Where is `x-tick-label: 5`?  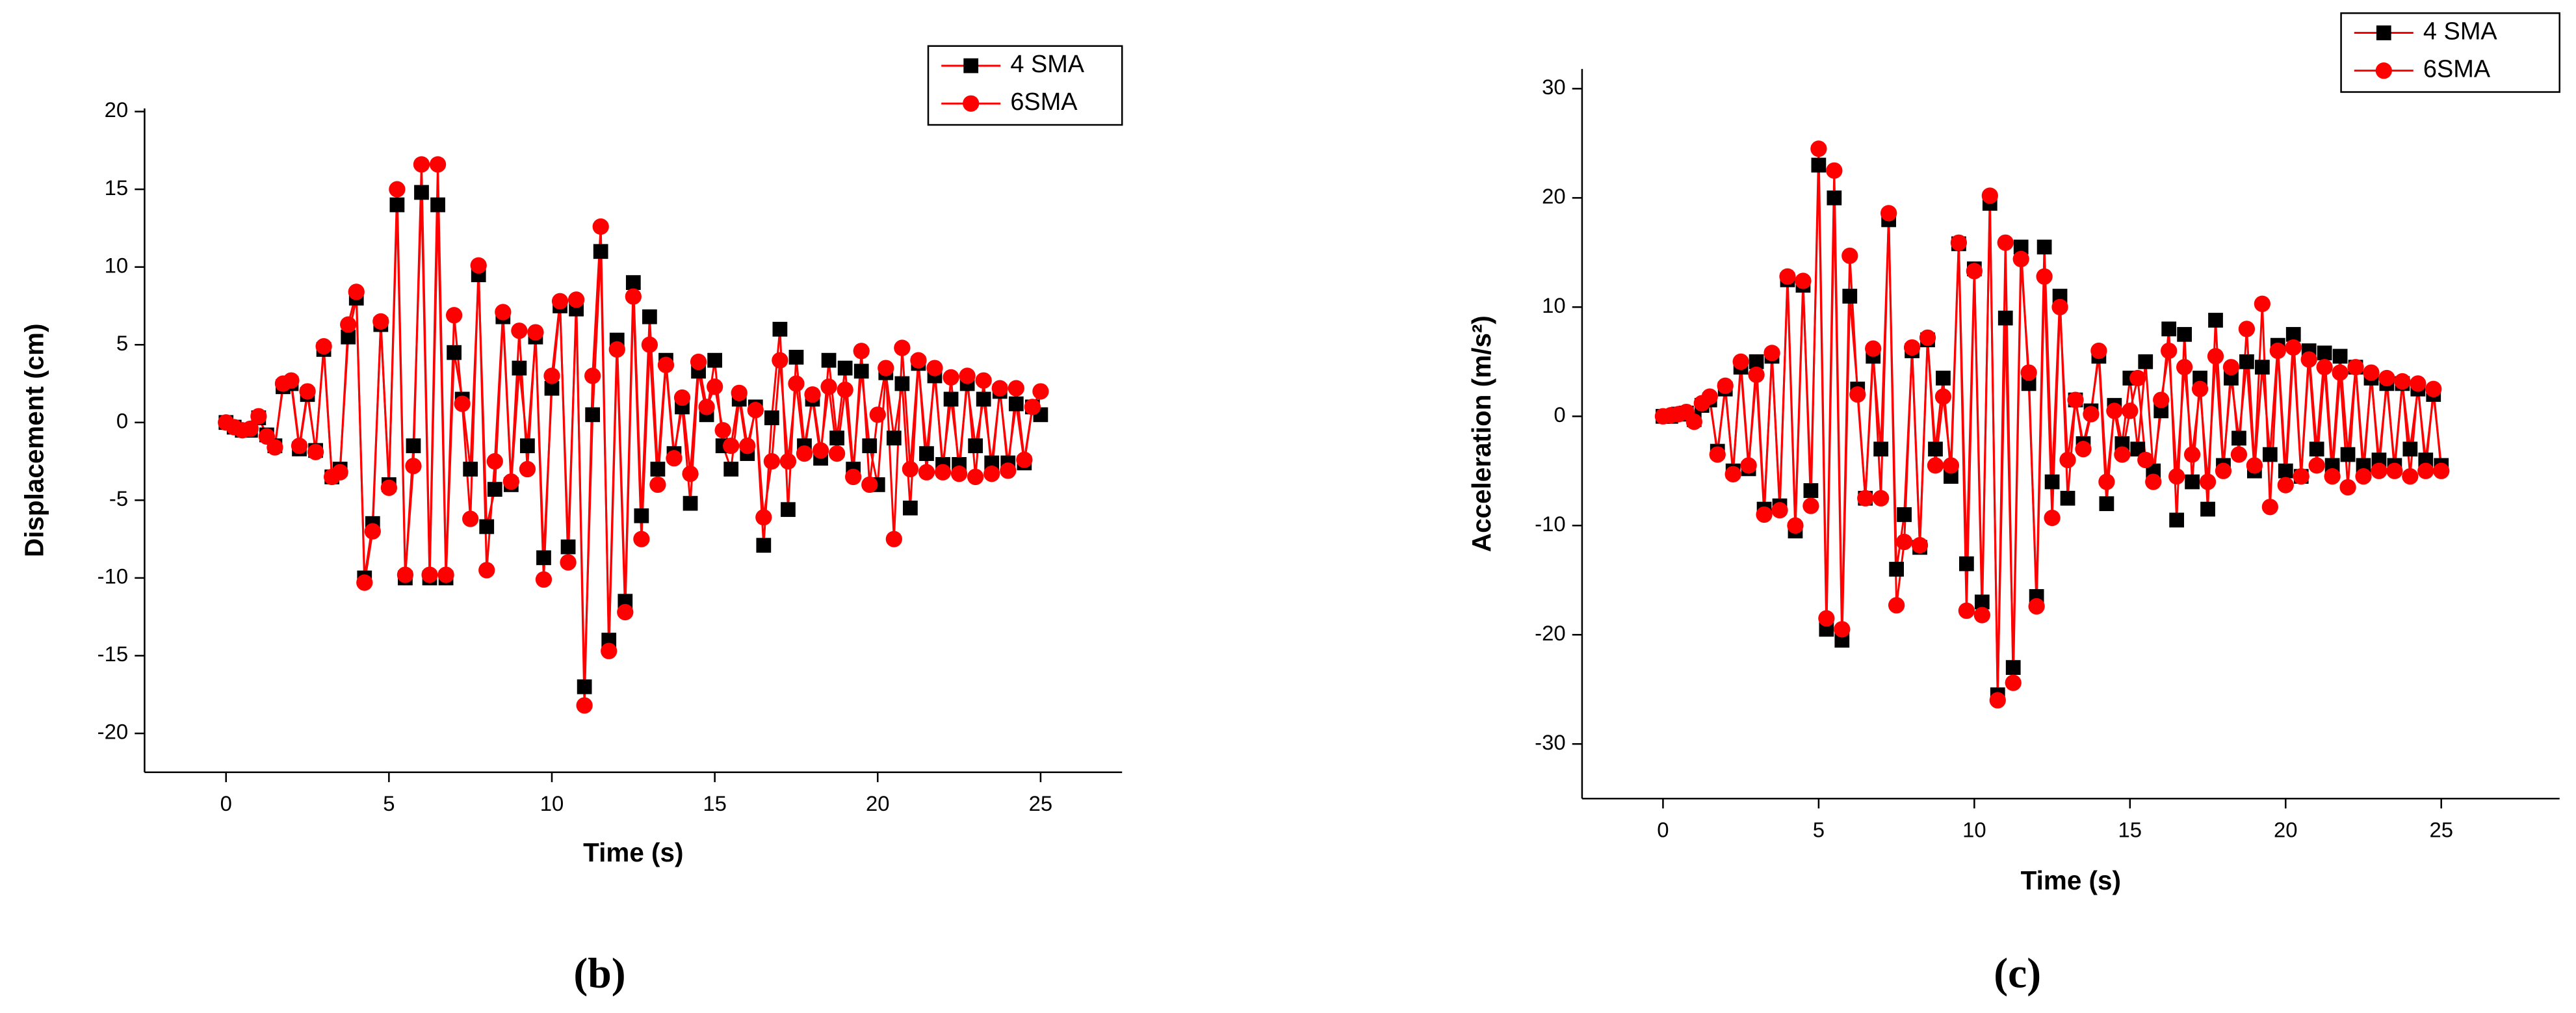 x-tick-label: 5 is located at coordinates (389, 803).